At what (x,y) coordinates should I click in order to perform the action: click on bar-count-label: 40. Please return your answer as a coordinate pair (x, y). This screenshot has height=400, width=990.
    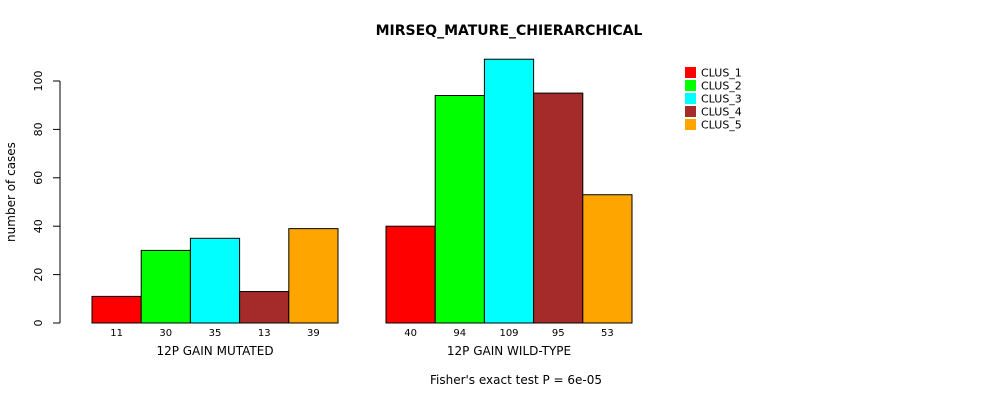
    Looking at the image, I should click on (410, 333).